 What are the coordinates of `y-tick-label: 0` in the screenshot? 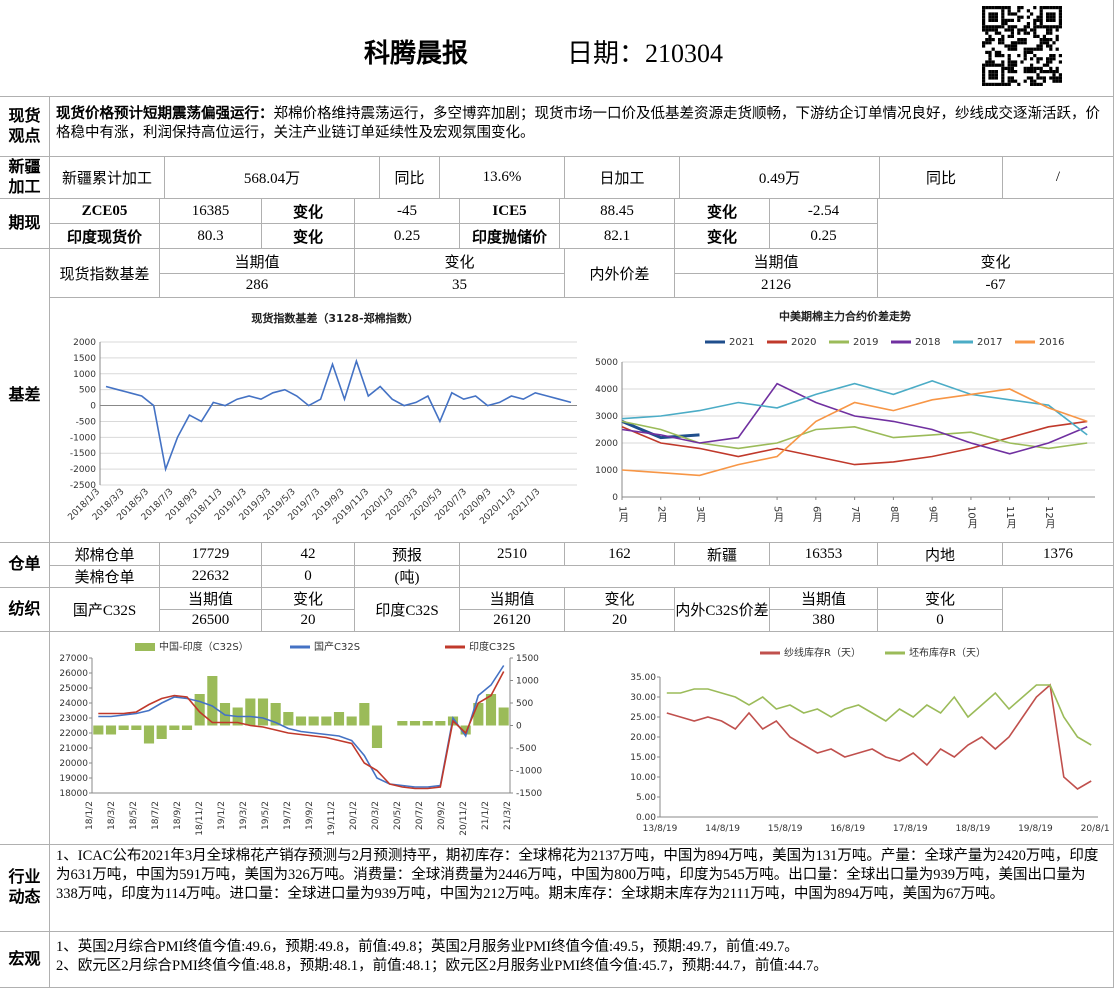 It's located at (93, 407).